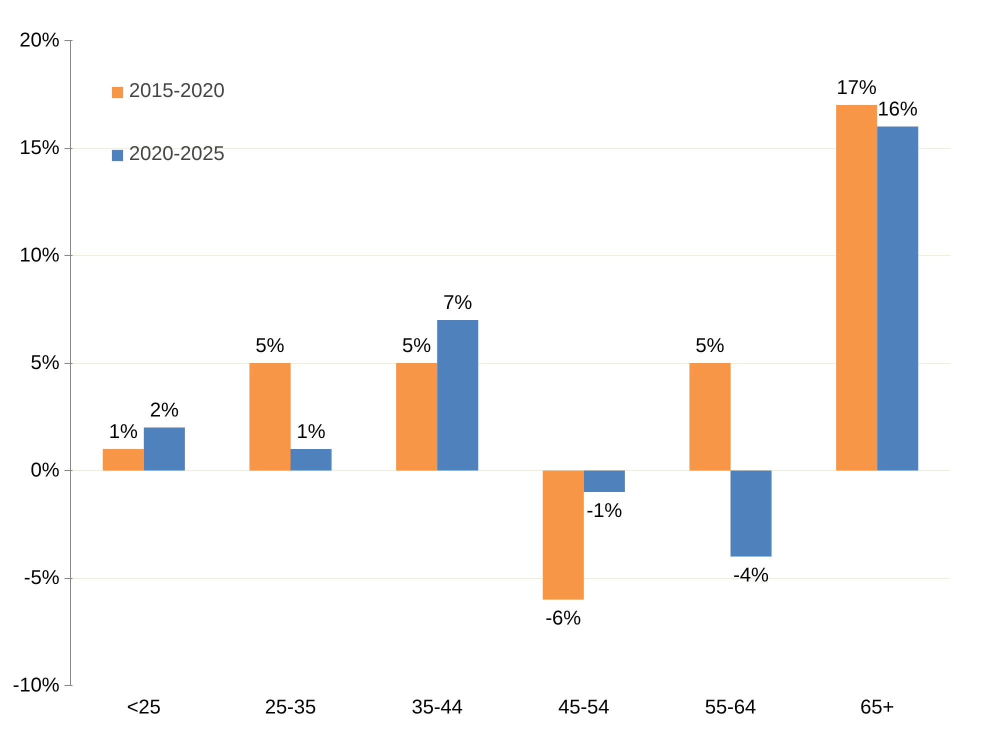 The width and height of the screenshot is (996, 741). I want to click on data-label: -6%, so click(564, 619).